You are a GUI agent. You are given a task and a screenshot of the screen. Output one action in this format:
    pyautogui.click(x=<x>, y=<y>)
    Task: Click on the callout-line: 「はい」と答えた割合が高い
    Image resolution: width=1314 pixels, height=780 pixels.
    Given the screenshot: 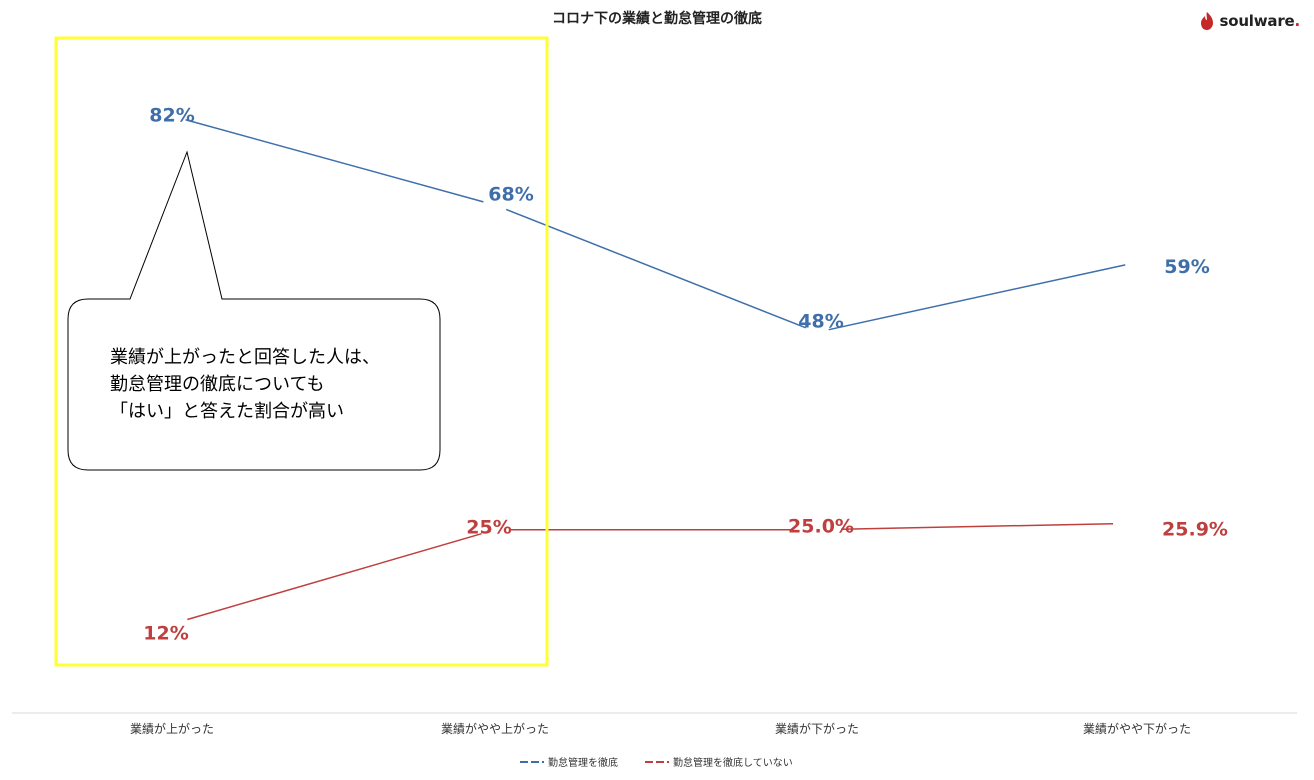 What is the action you would take?
    pyautogui.click(x=227, y=411)
    